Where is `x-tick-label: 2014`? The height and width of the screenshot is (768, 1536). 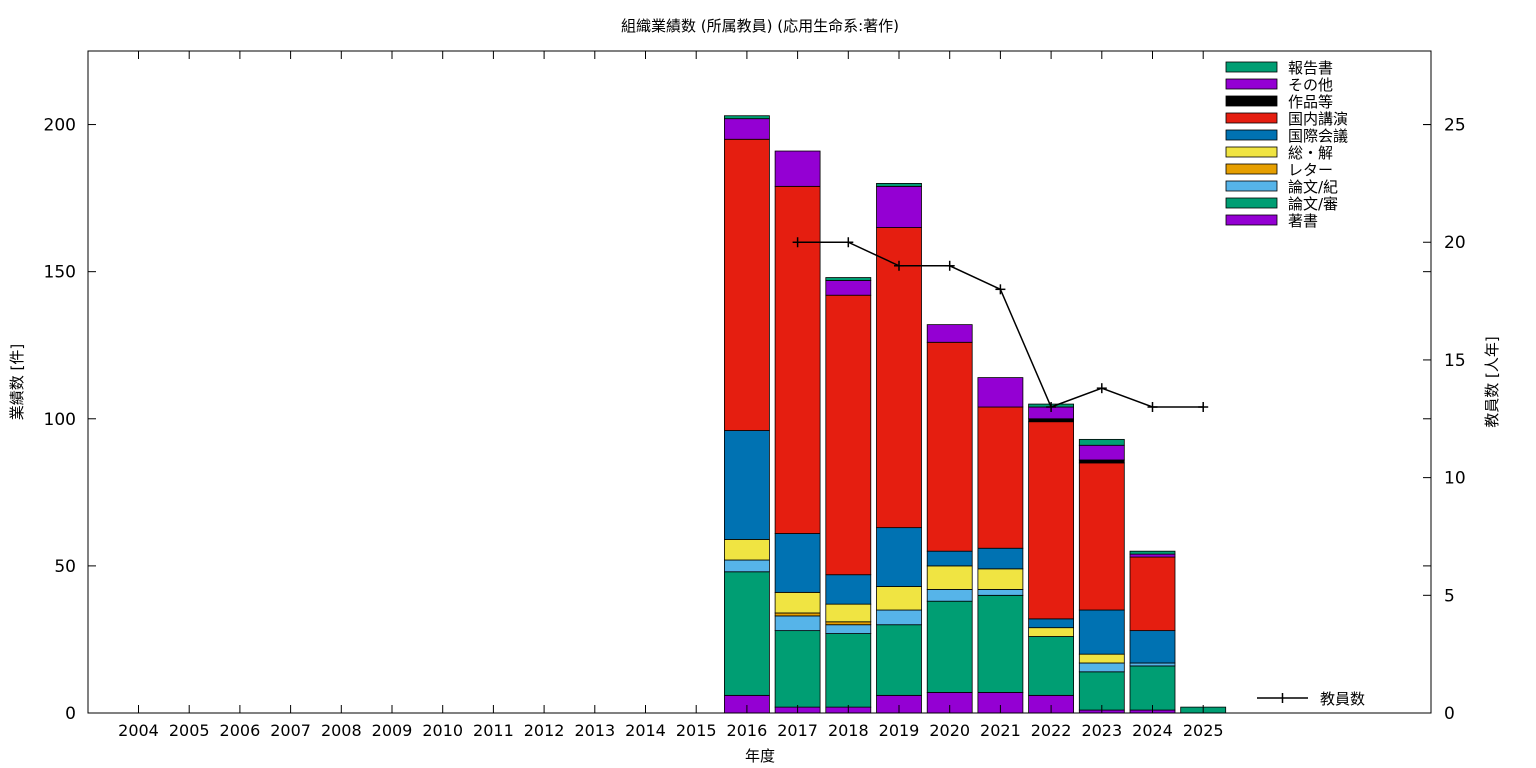 x-tick-label: 2014 is located at coordinates (645, 730).